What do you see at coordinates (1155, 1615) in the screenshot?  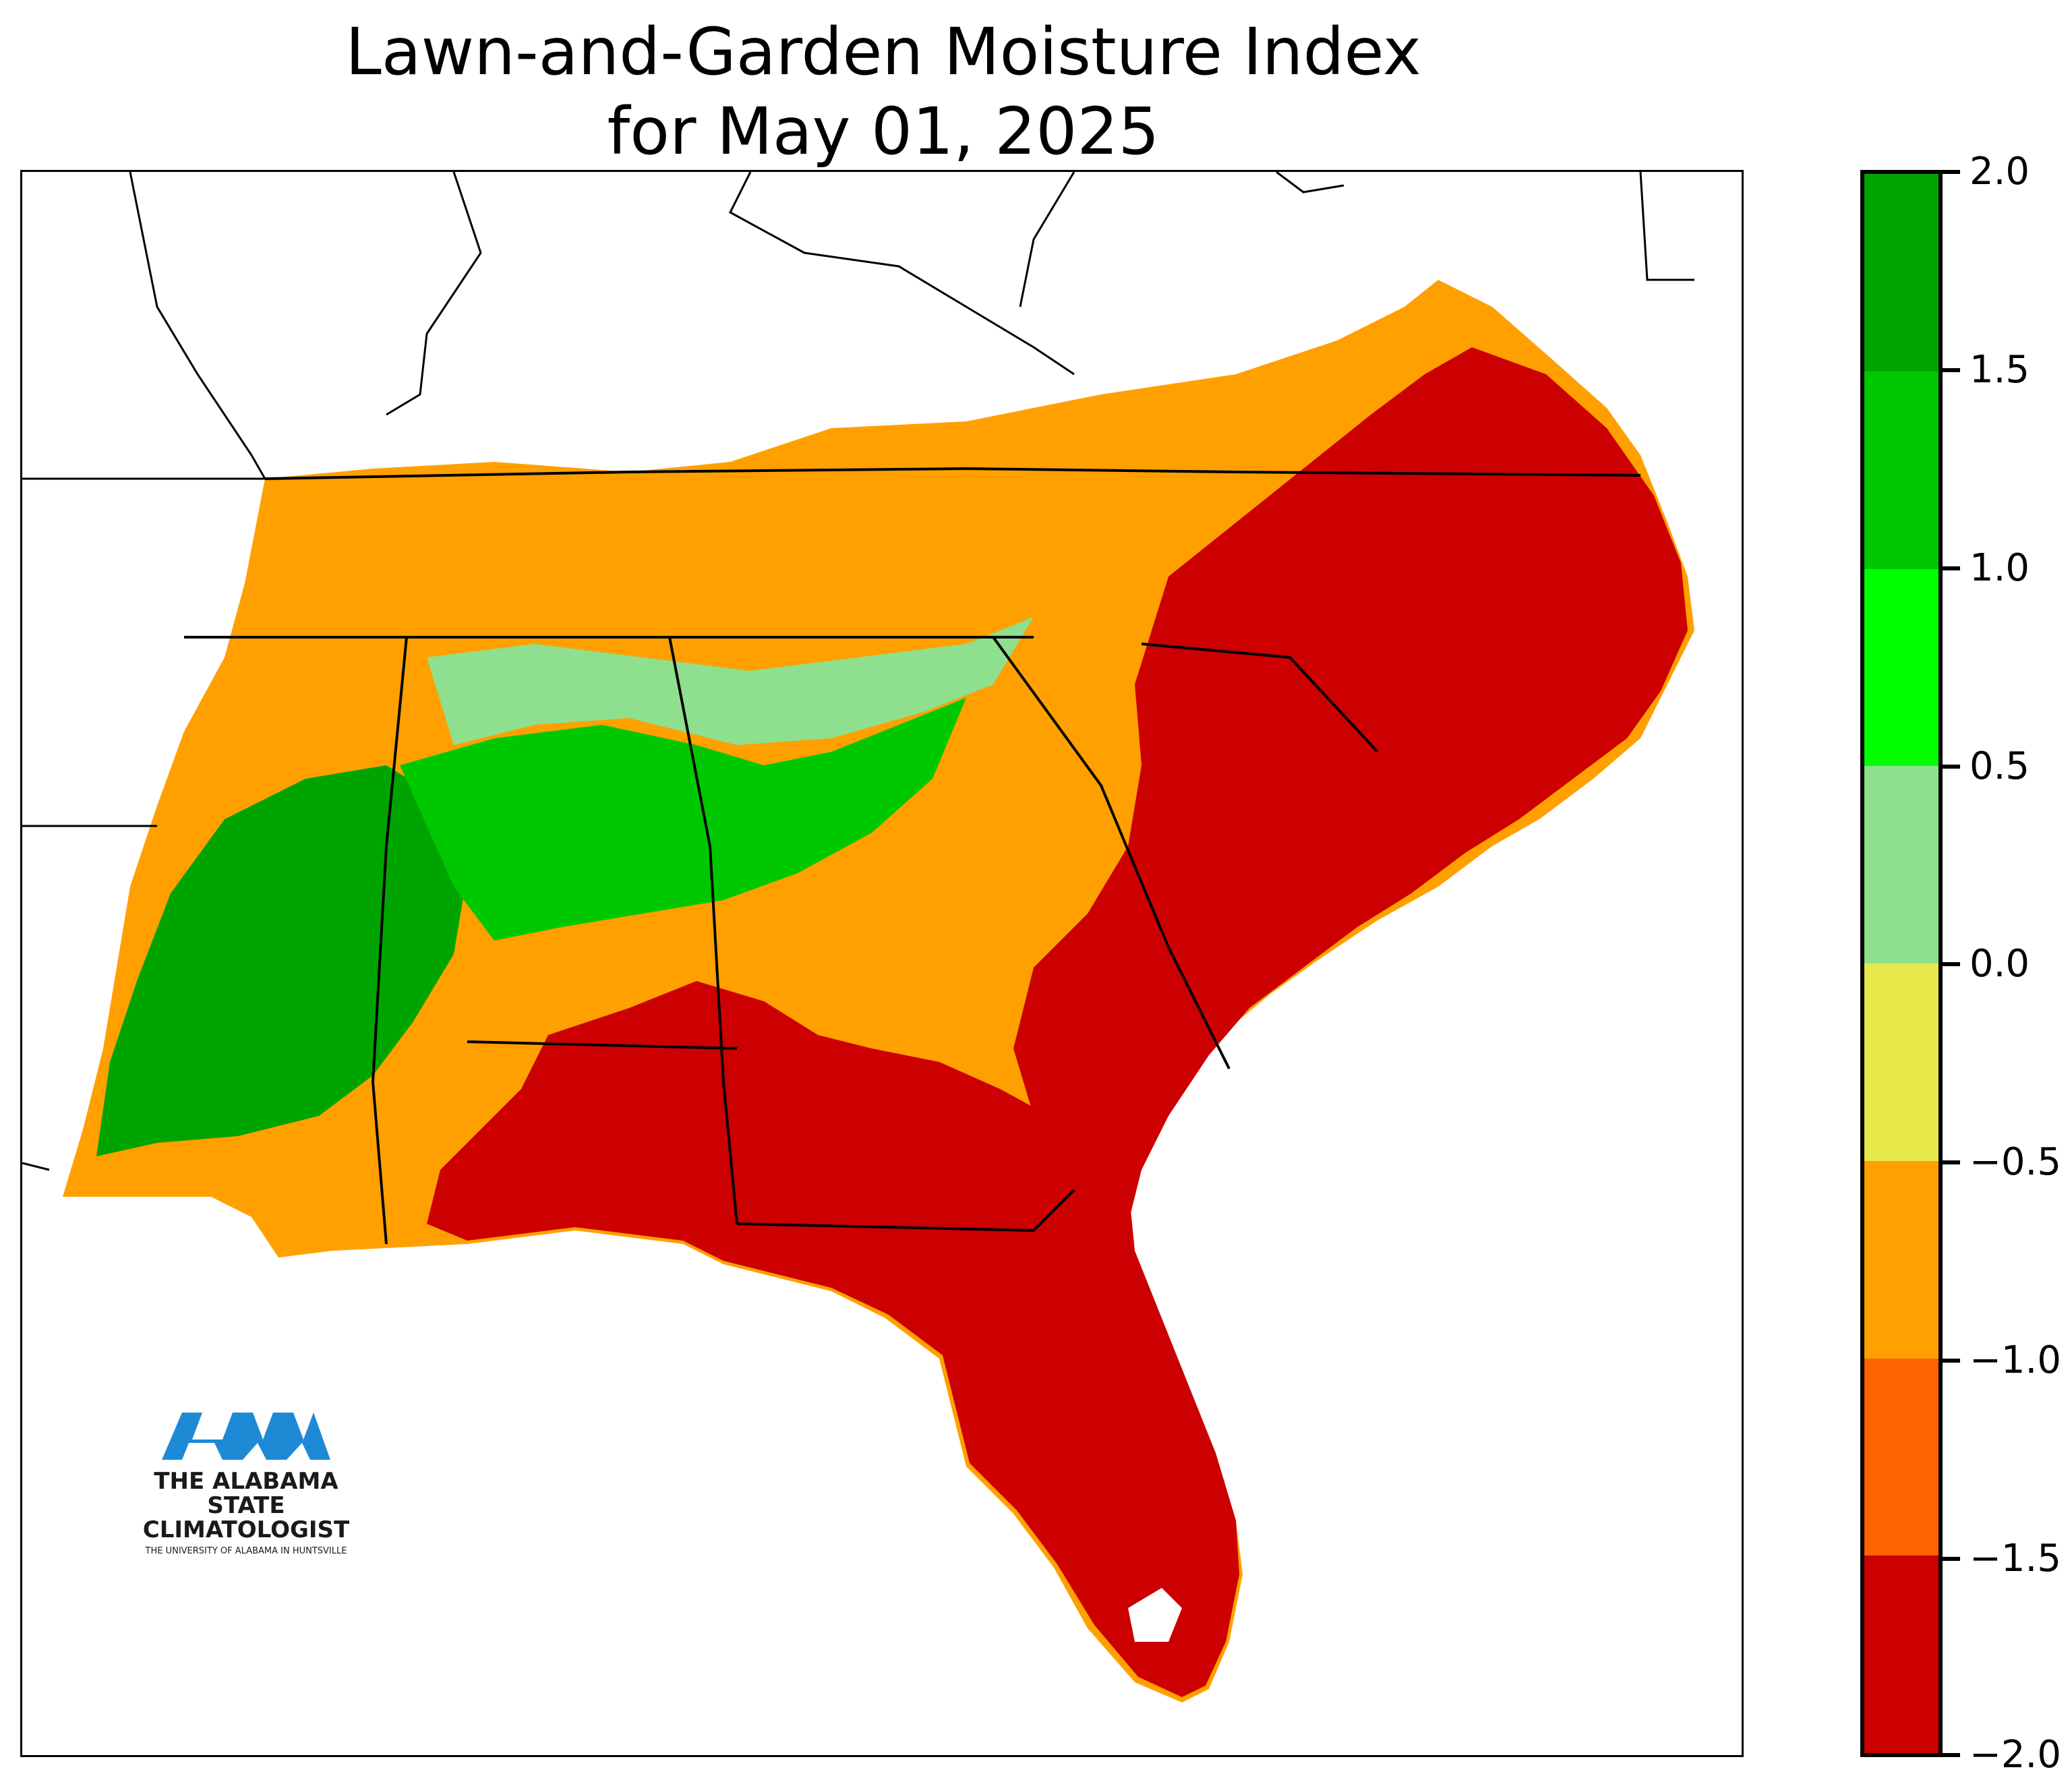 I see `lake-patch` at bounding box center [1155, 1615].